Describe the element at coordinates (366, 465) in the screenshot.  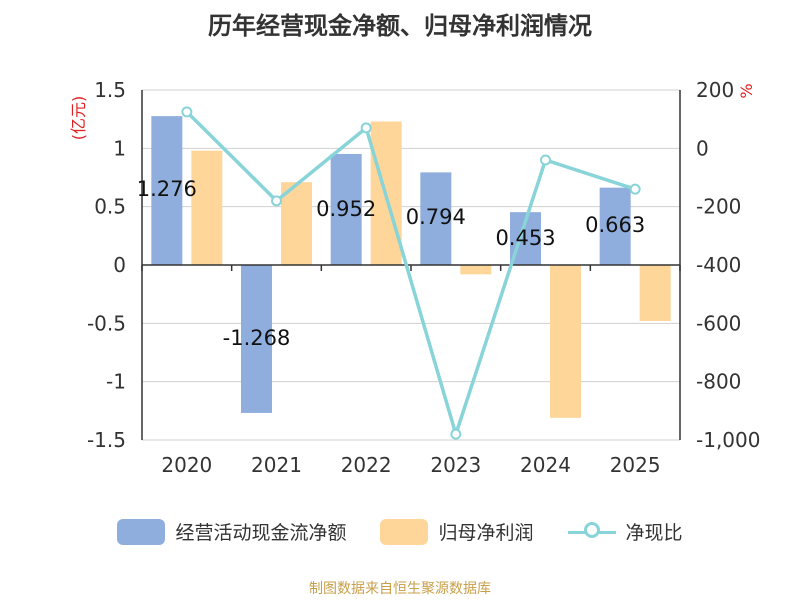
I see `category-label: 2022` at that location.